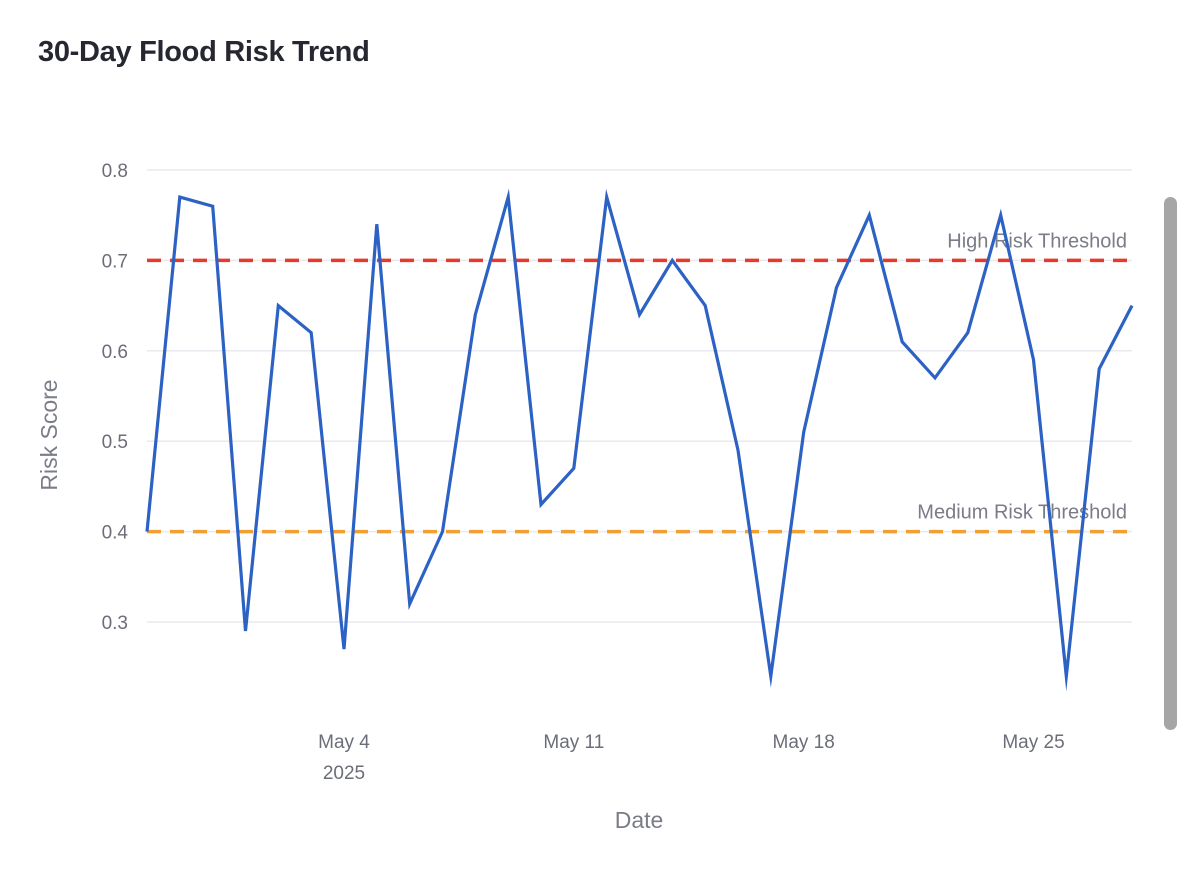 This screenshot has width=1184, height=880. What do you see at coordinates (1170, 463) in the screenshot?
I see `scrollbar-thumb` at bounding box center [1170, 463].